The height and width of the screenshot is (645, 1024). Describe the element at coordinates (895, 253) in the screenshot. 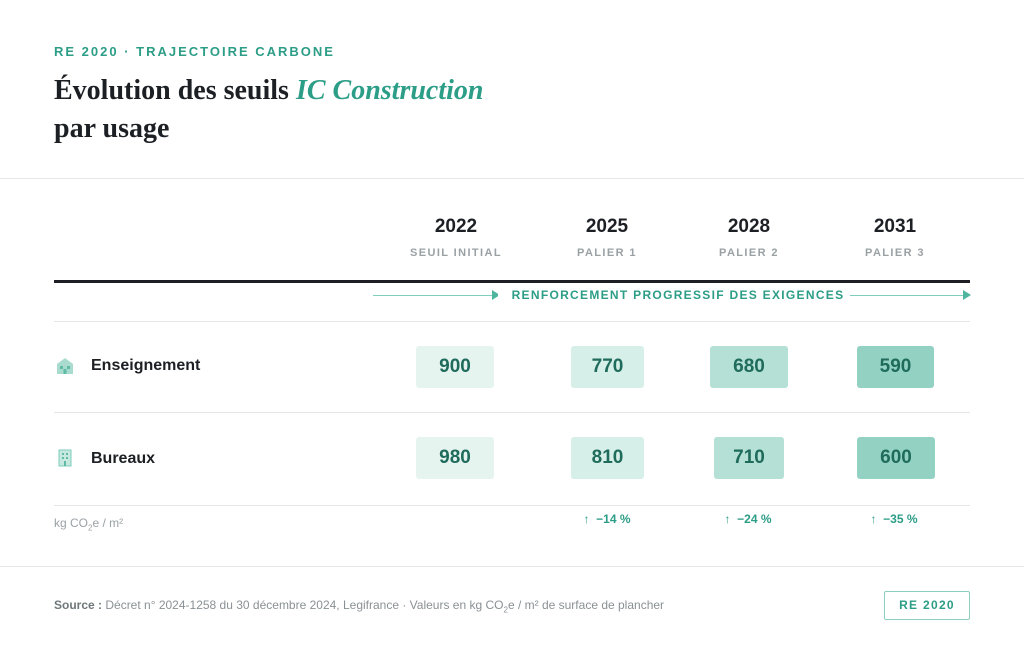

I see `column-label: PALIER 3` at that location.